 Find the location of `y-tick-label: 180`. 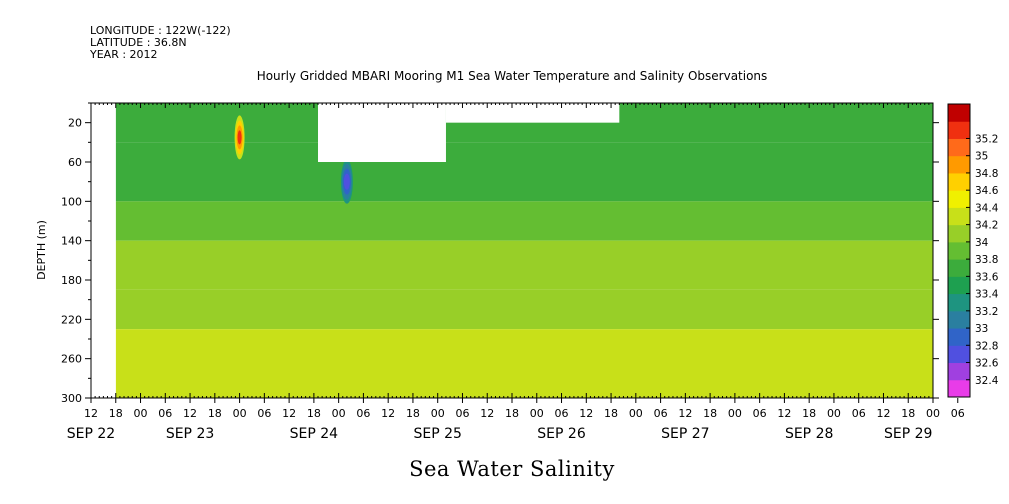

y-tick-label: 180 is located at coordinates (71, 280).